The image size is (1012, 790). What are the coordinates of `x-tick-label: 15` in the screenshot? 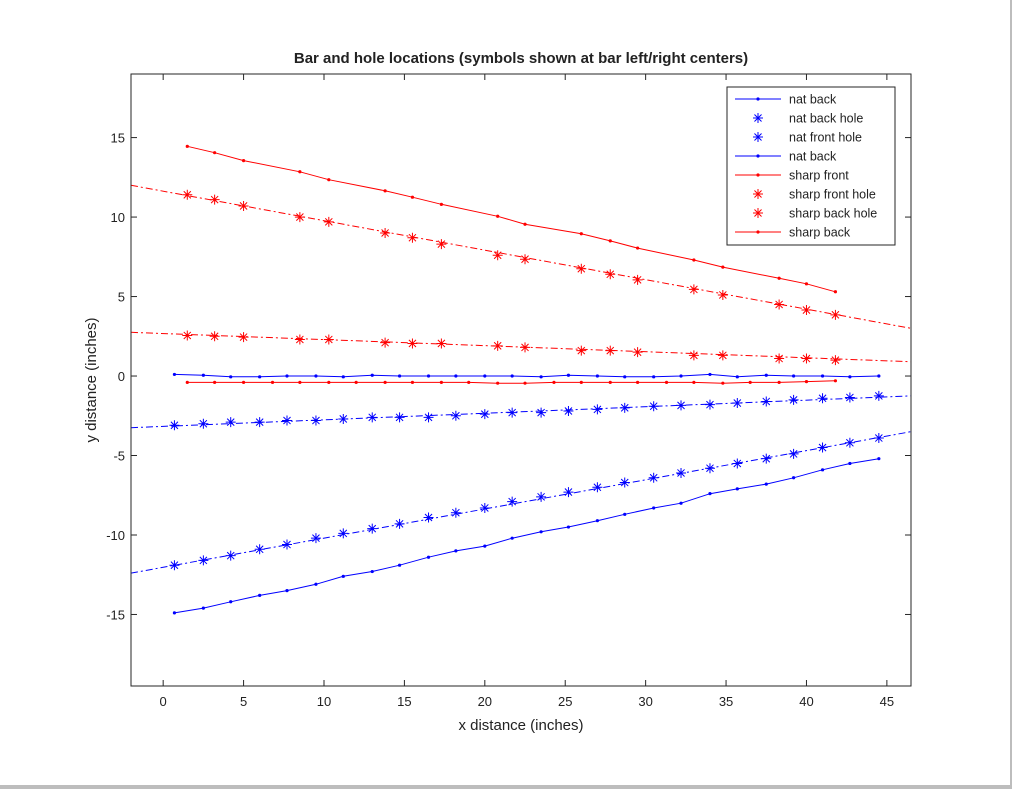 It's located at (404, 701).